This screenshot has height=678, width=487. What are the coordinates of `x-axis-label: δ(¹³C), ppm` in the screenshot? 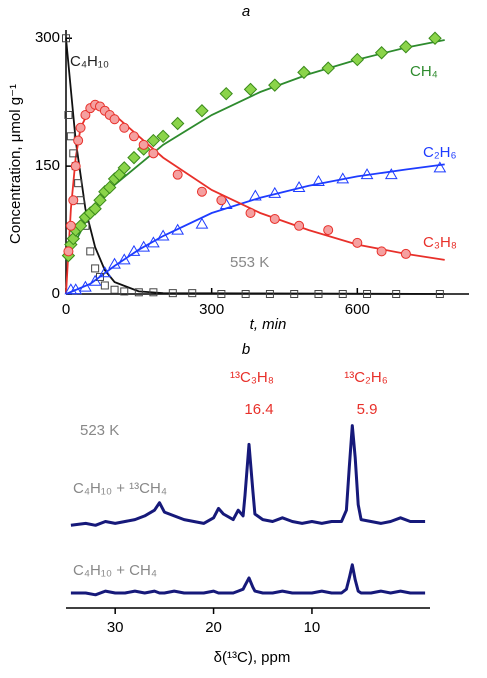 It's located at (252, 657).